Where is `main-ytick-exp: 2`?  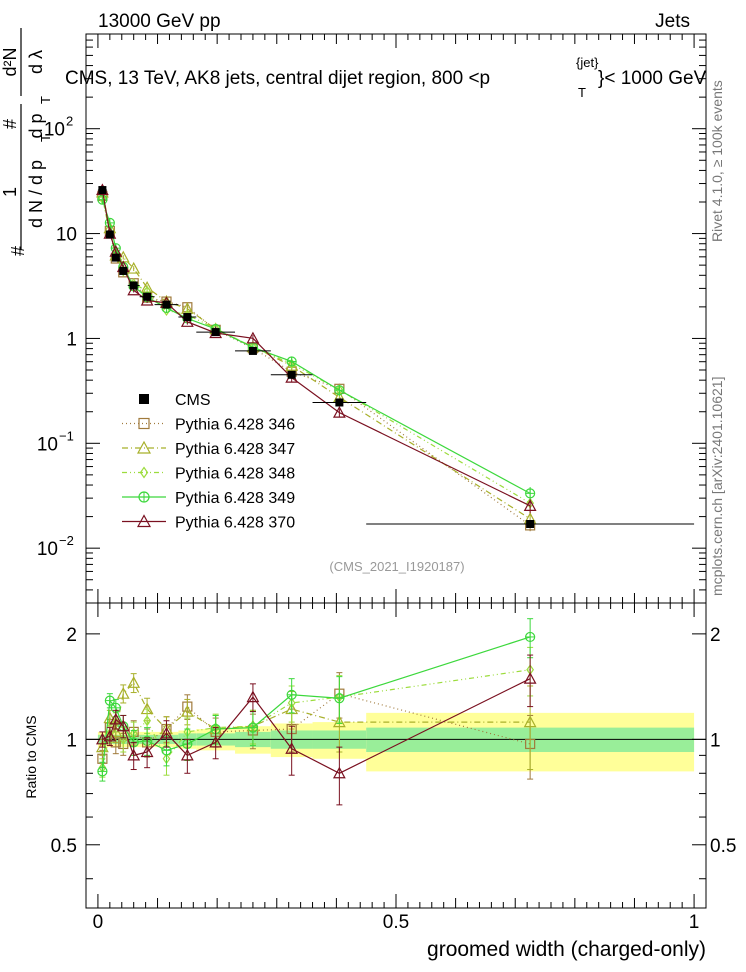 main-ytick-exp: 2 is located at coordinates (69, 121).